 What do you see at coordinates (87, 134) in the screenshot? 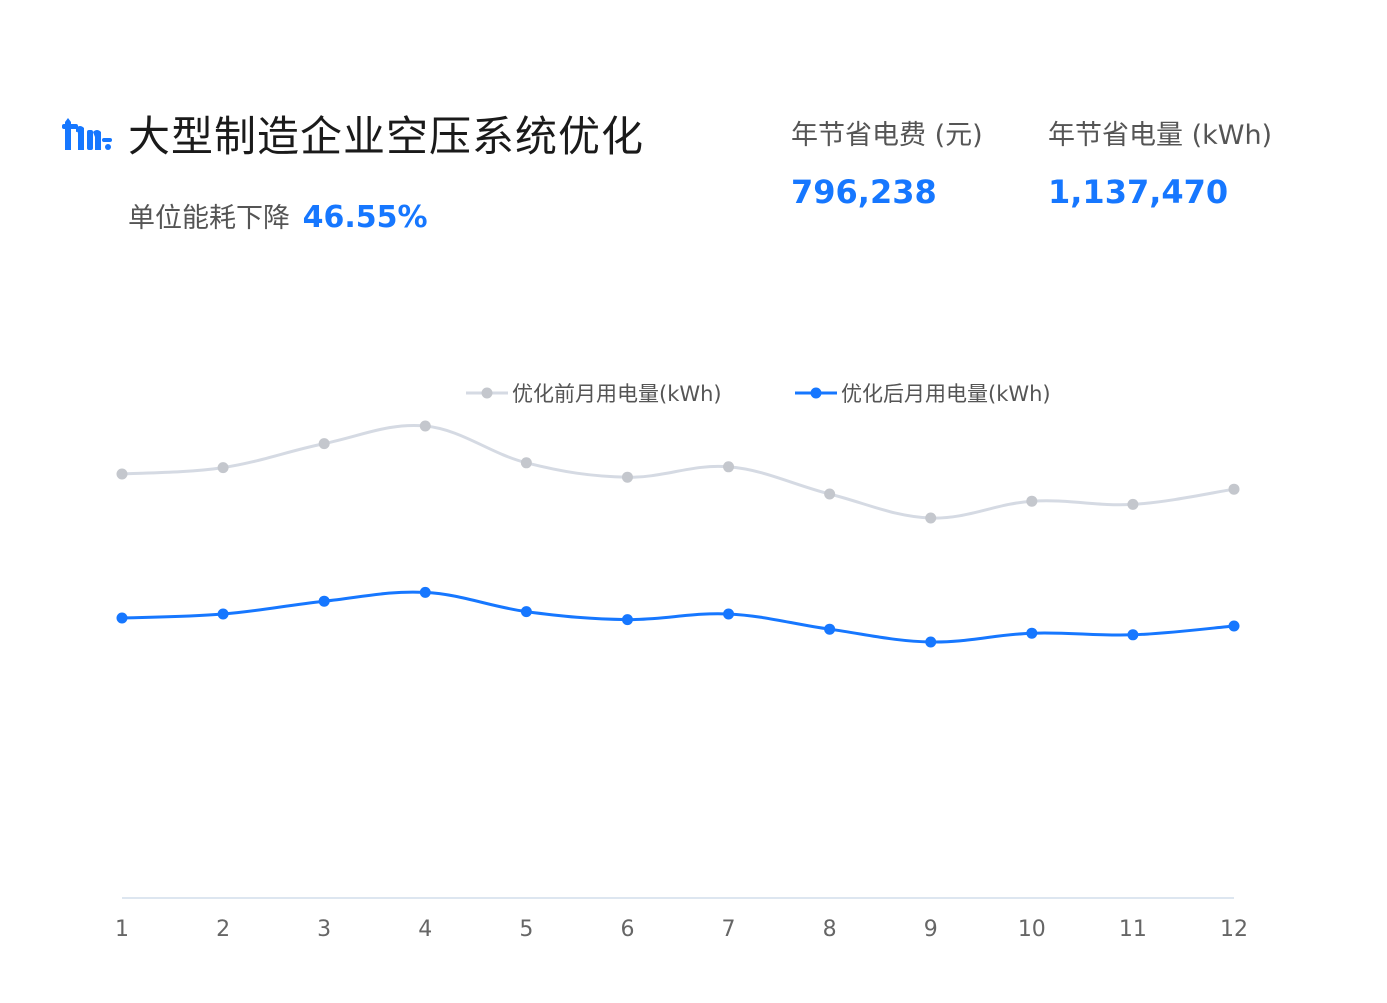
I see `compressor-logo-icon` at bounding box center [87, 134].